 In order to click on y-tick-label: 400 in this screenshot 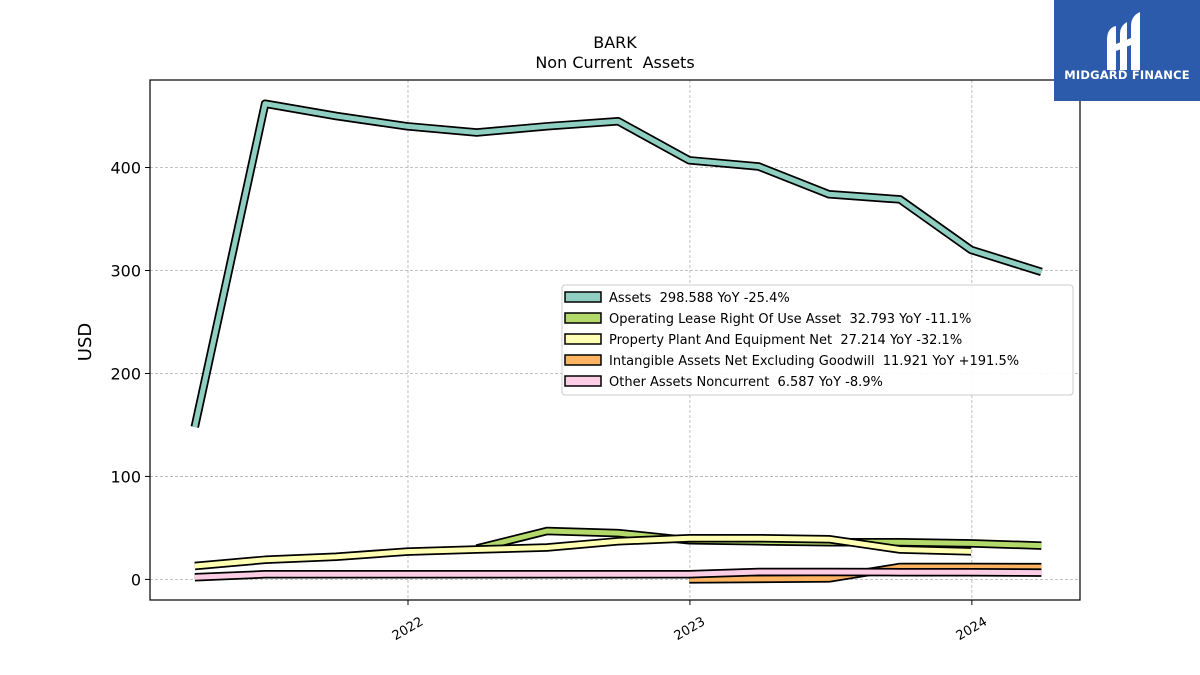, I will do `click(125, 168)`.